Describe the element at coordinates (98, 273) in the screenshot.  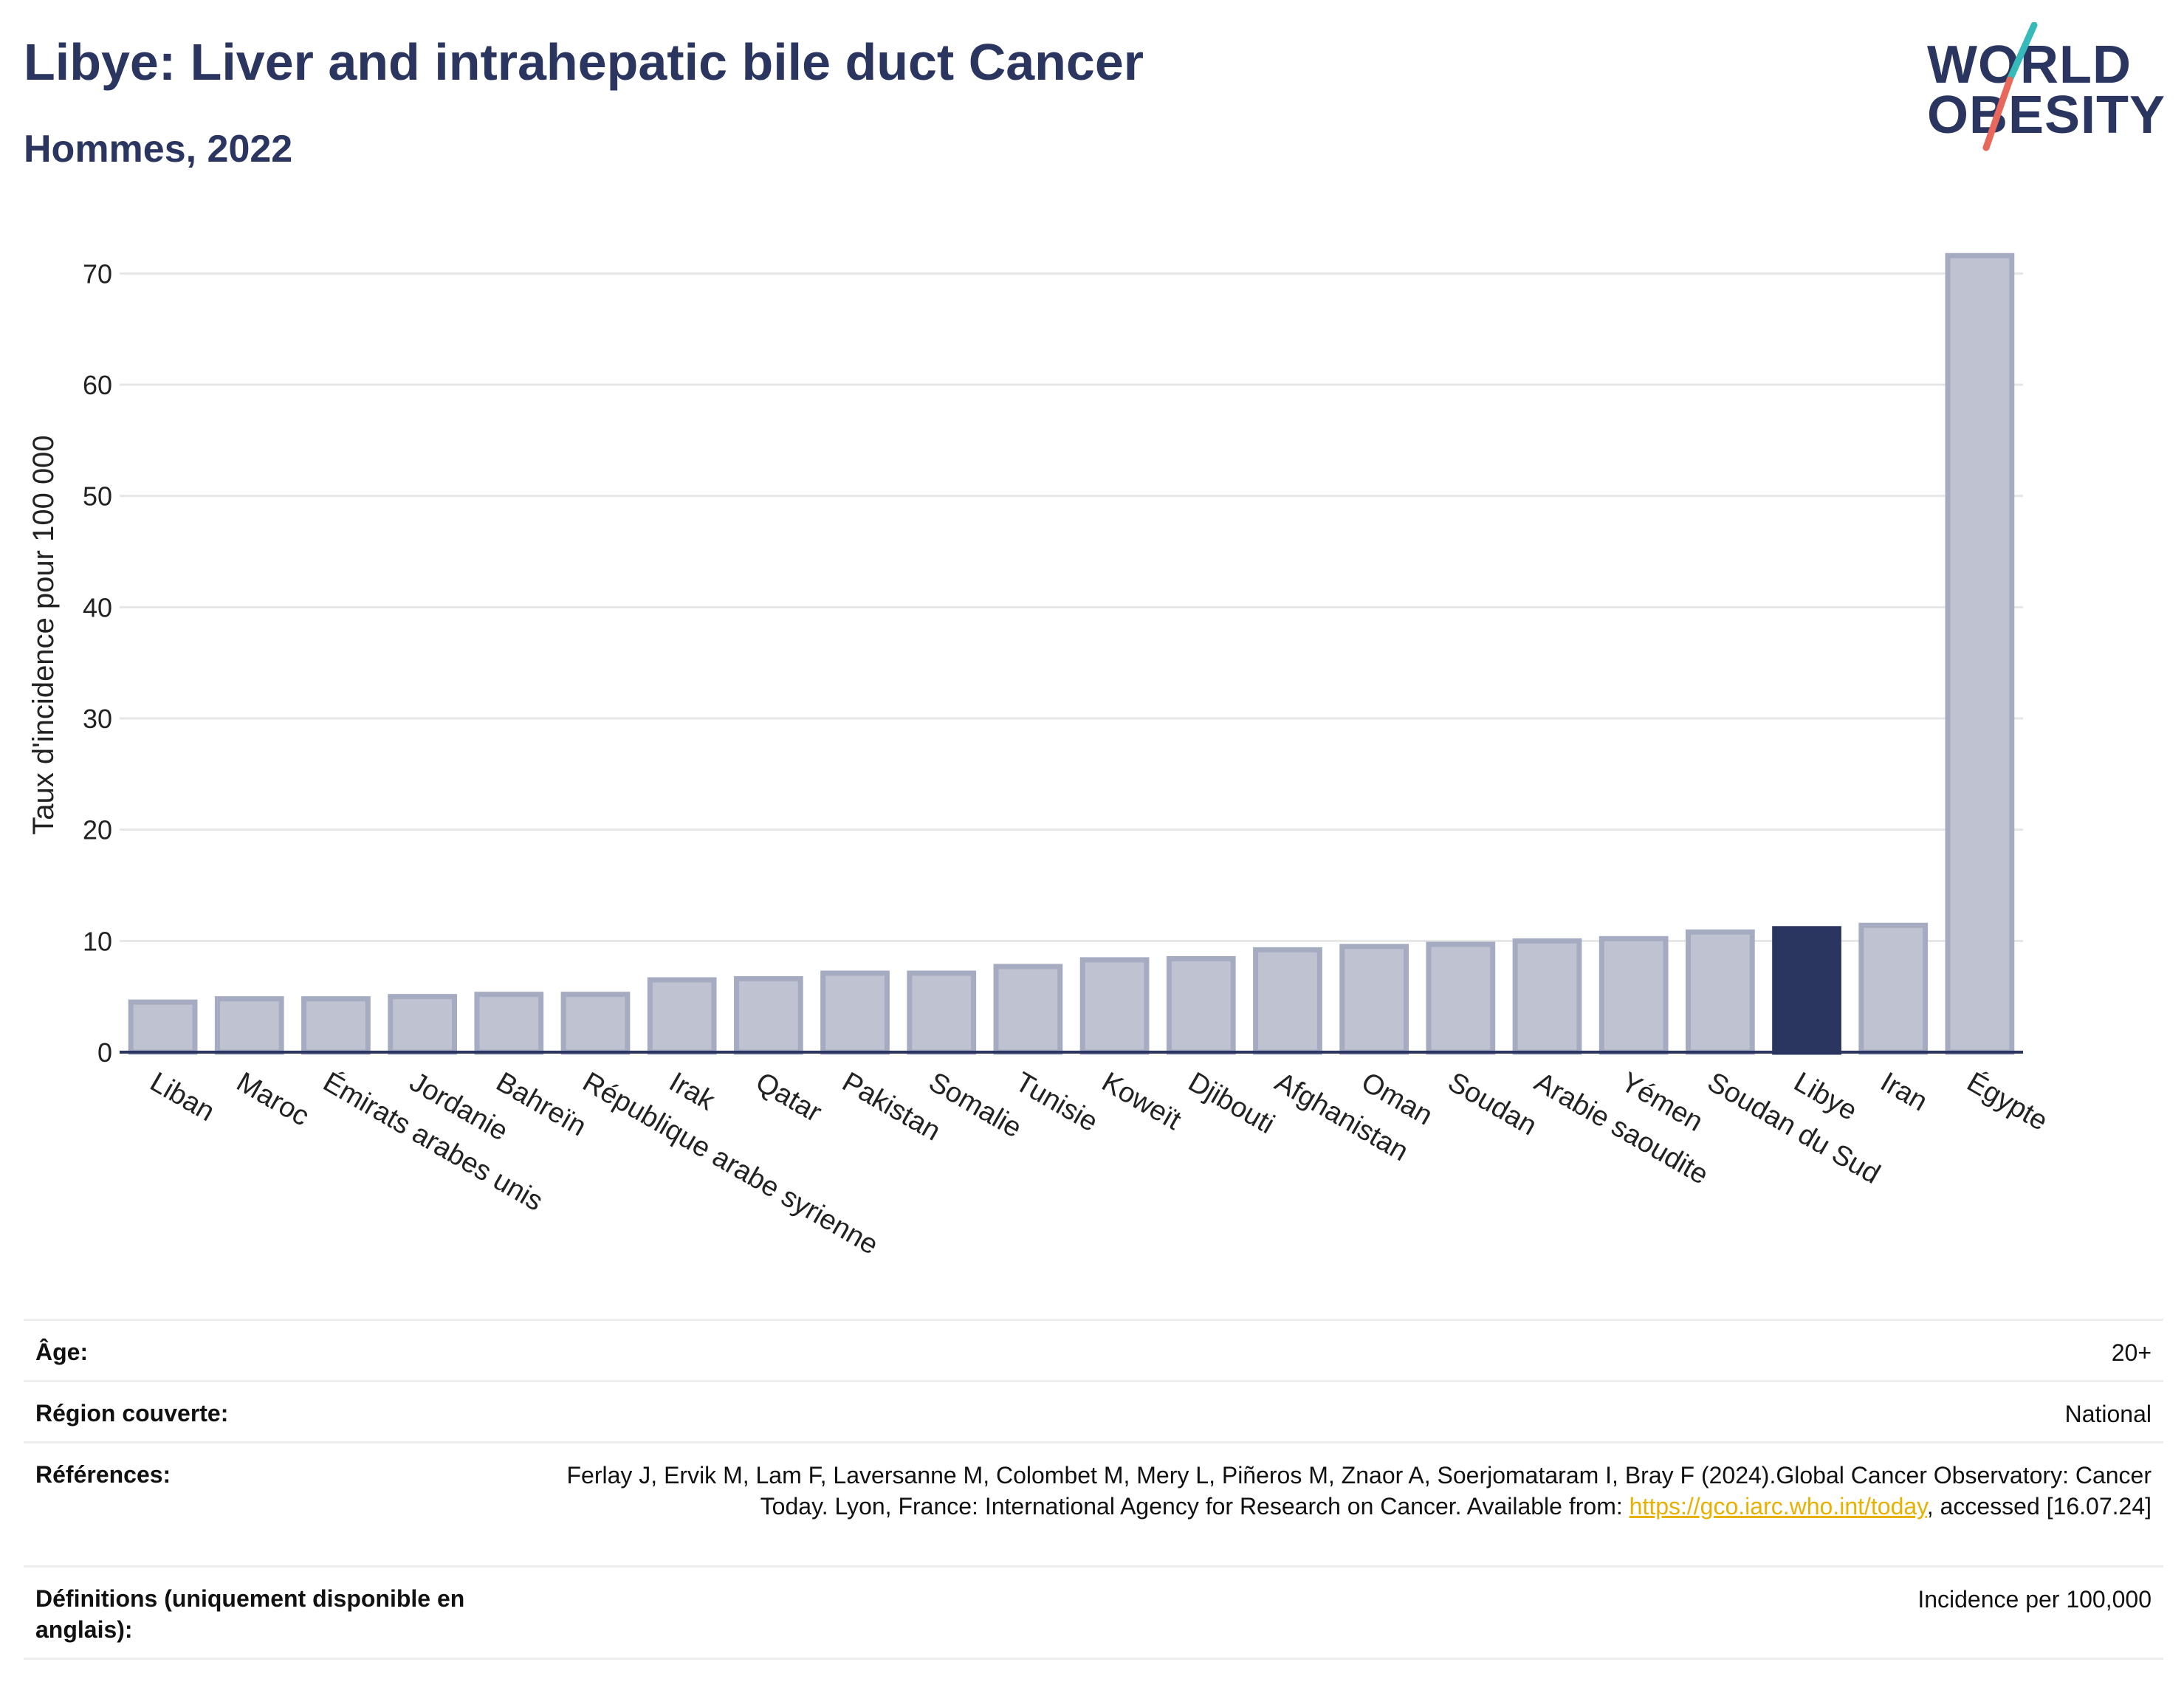
I see `y-tick-label: 70` at that location.